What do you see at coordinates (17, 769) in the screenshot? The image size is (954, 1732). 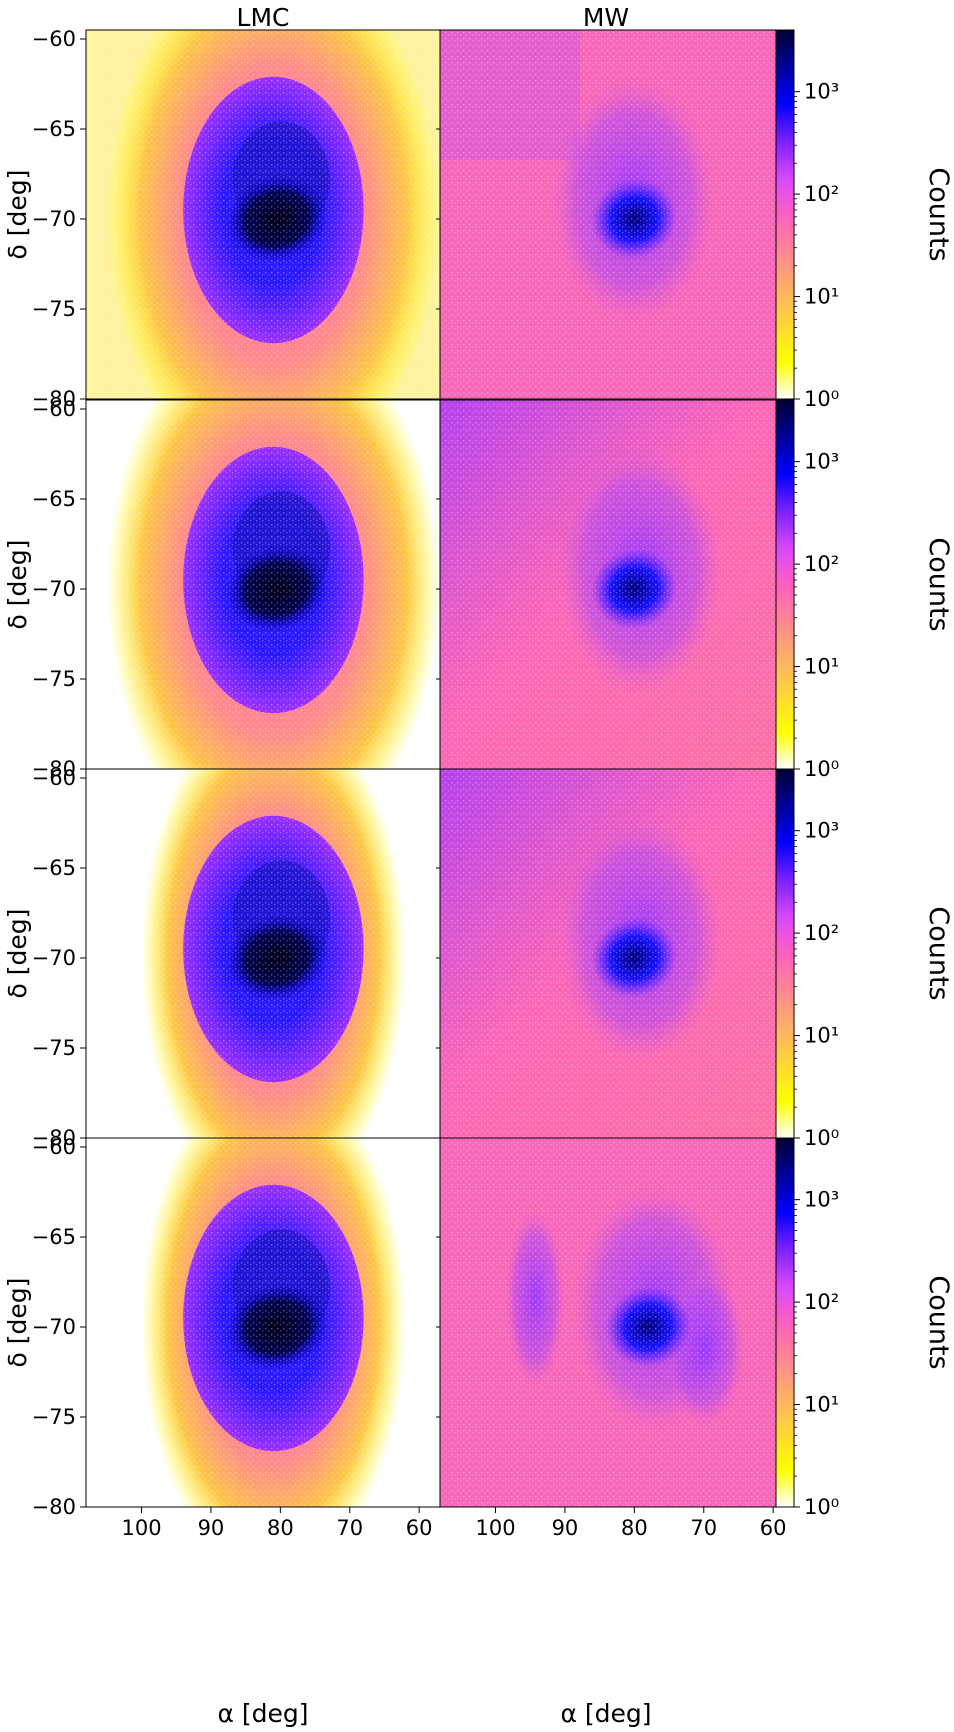 I see `y-axis-labels: δ [deg] δ [deg] δ [deg] δ [deg]` at bounding box center [17, 769].